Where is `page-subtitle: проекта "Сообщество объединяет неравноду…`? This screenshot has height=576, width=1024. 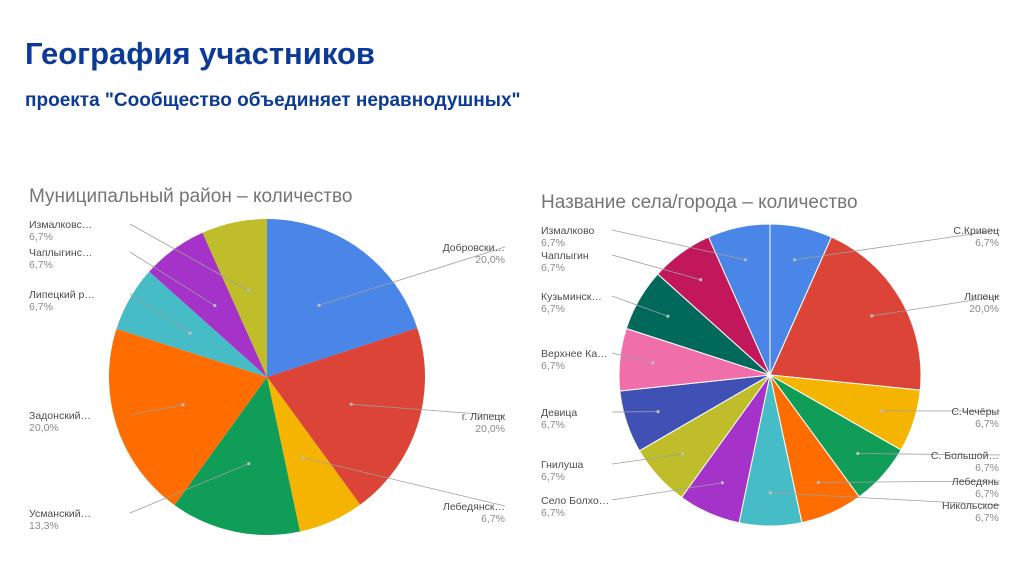 page-subtitle: проекта "Сообщество объединяет неравноду… is located at coordinates (273, 100).